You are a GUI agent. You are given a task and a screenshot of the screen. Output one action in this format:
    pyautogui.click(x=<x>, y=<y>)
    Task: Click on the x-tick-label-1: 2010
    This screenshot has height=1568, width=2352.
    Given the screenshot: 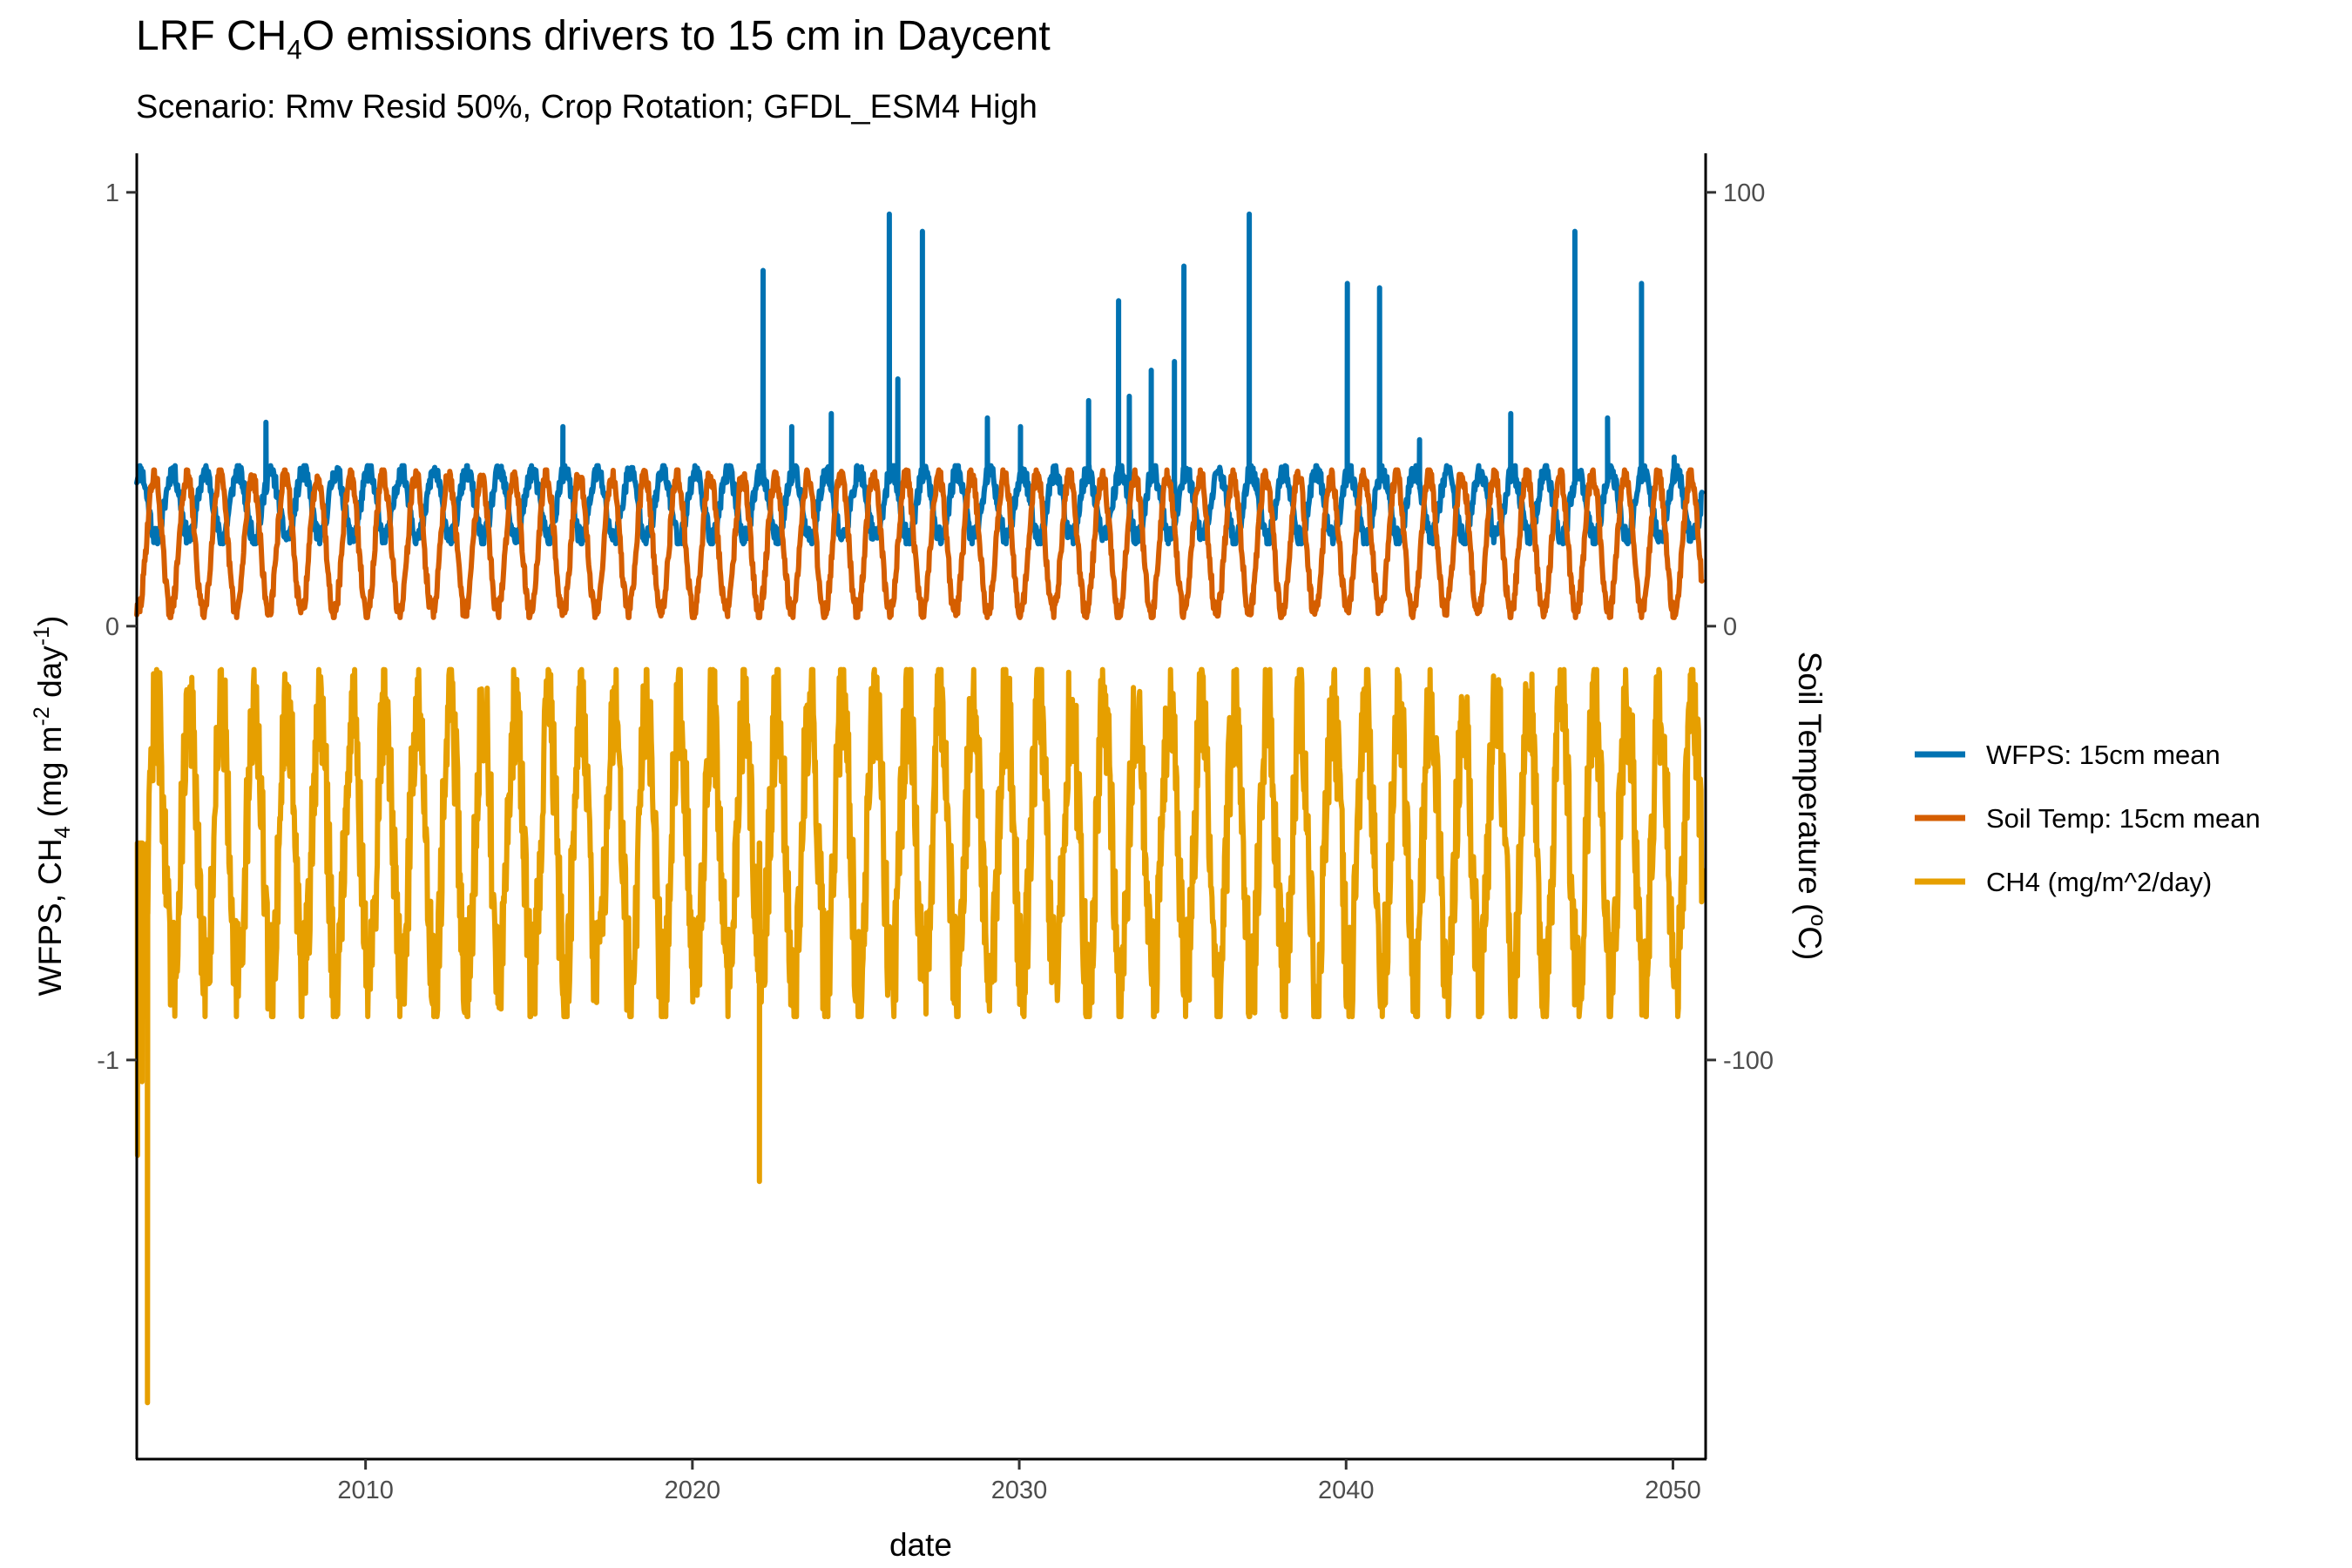 What is the action you would take?
    pyautogui.click(x=366, y=1490)
    